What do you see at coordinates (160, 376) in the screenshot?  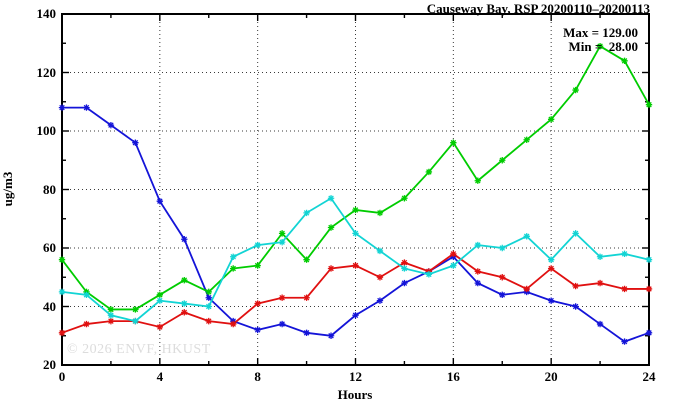 I see `x-tick-label-4: 4` at bounding box center [160, 376].